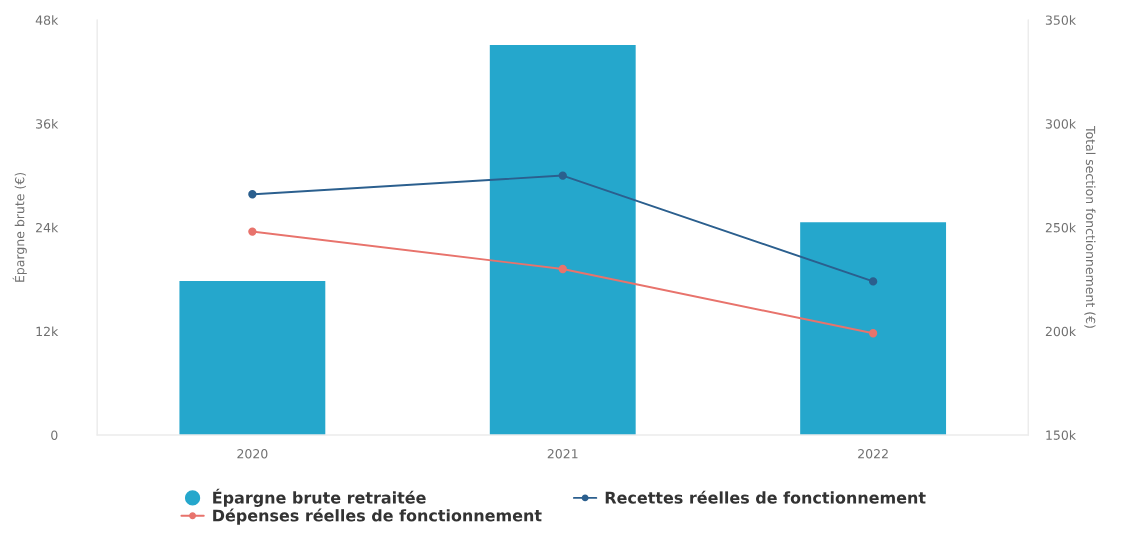 This screenshot has width=1130, height=539. I want to click on legend-label: Recettes réelles de fonctionnement, so click(765, 497).